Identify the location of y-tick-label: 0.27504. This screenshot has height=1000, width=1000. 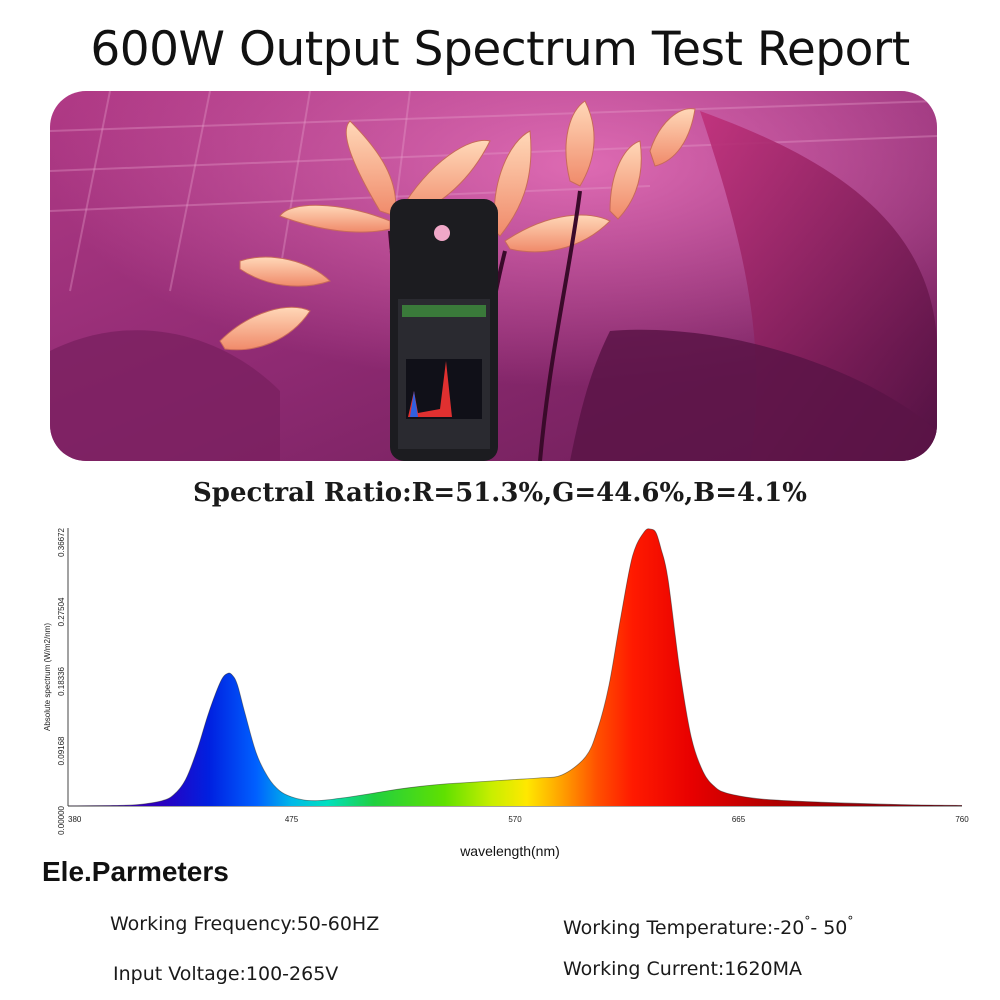
(61, 611).